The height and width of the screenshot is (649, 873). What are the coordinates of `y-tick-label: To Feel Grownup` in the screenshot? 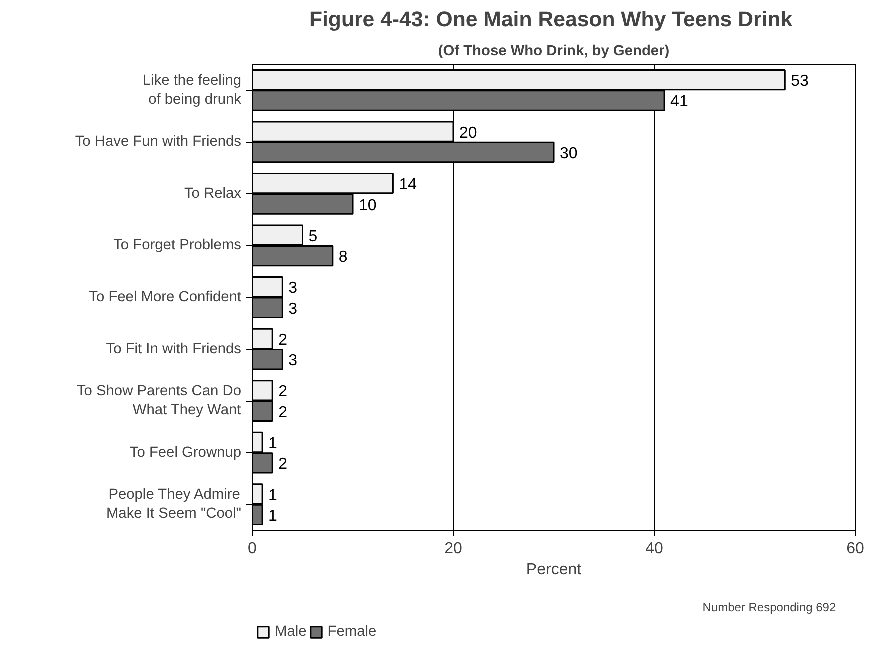 It's located at (186, 452).